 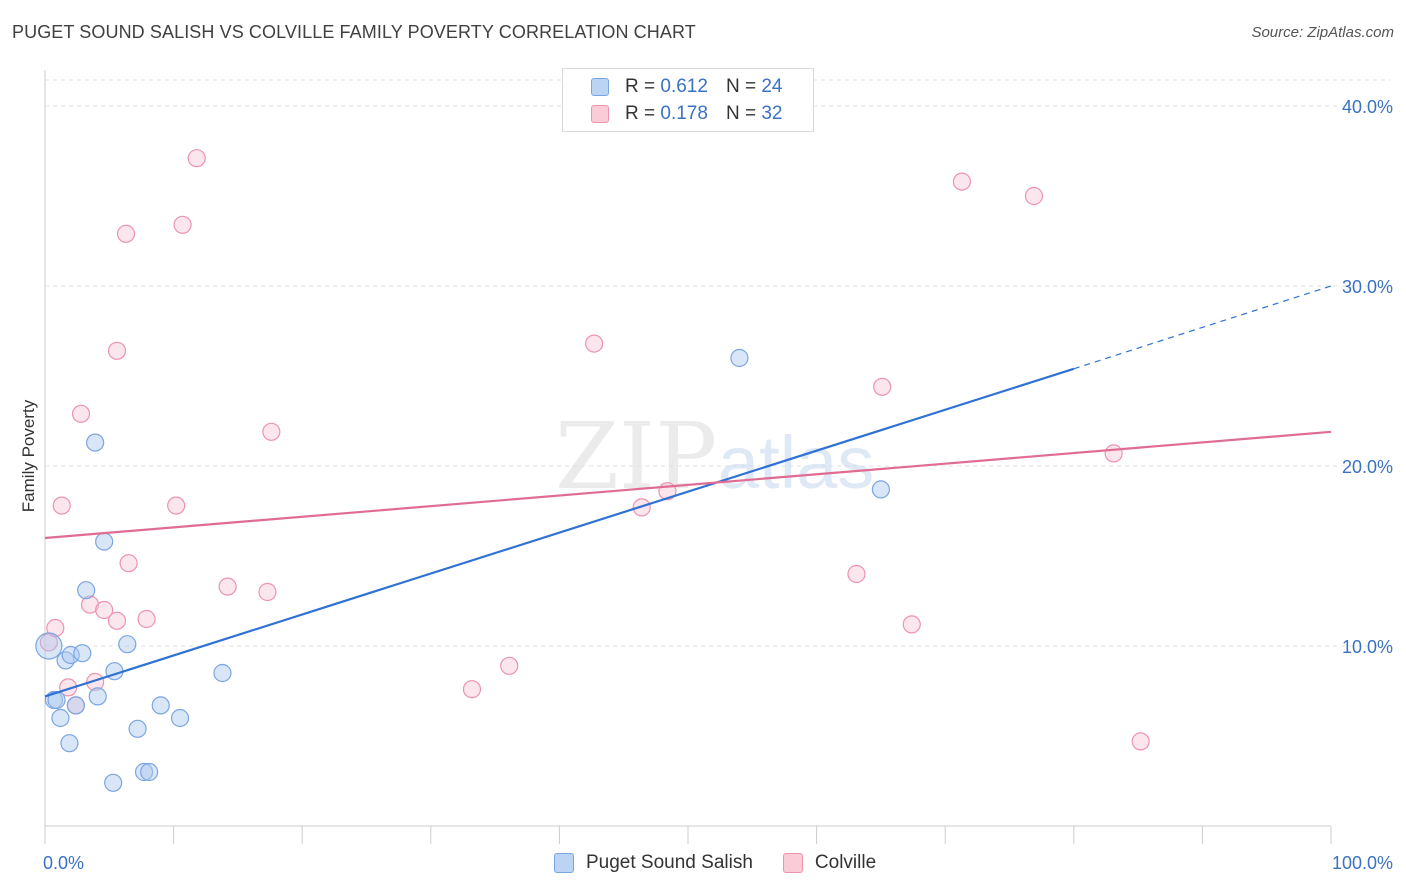 I want to click on colville-trendline, so click(x=688, y=485).